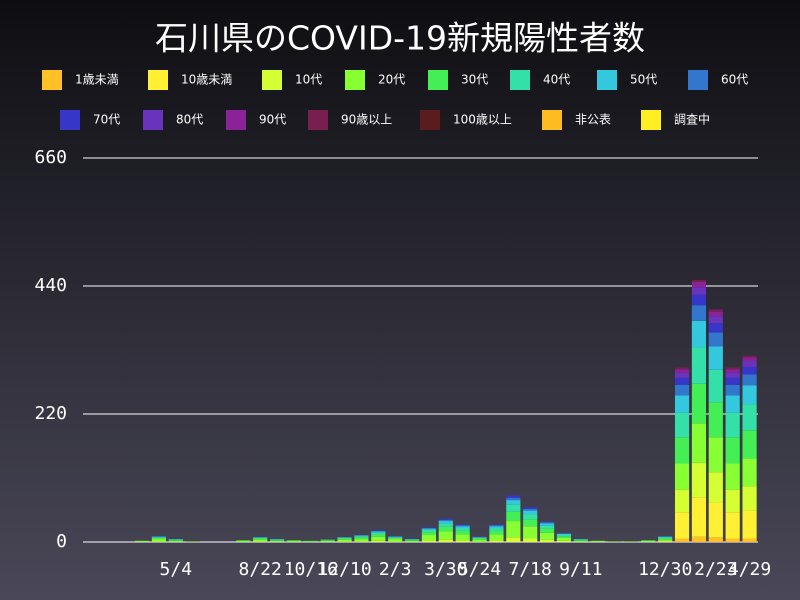  Describe the element at coordinates (50, 413) in the screenshot. I see `y-tick-label: 220` at that location.